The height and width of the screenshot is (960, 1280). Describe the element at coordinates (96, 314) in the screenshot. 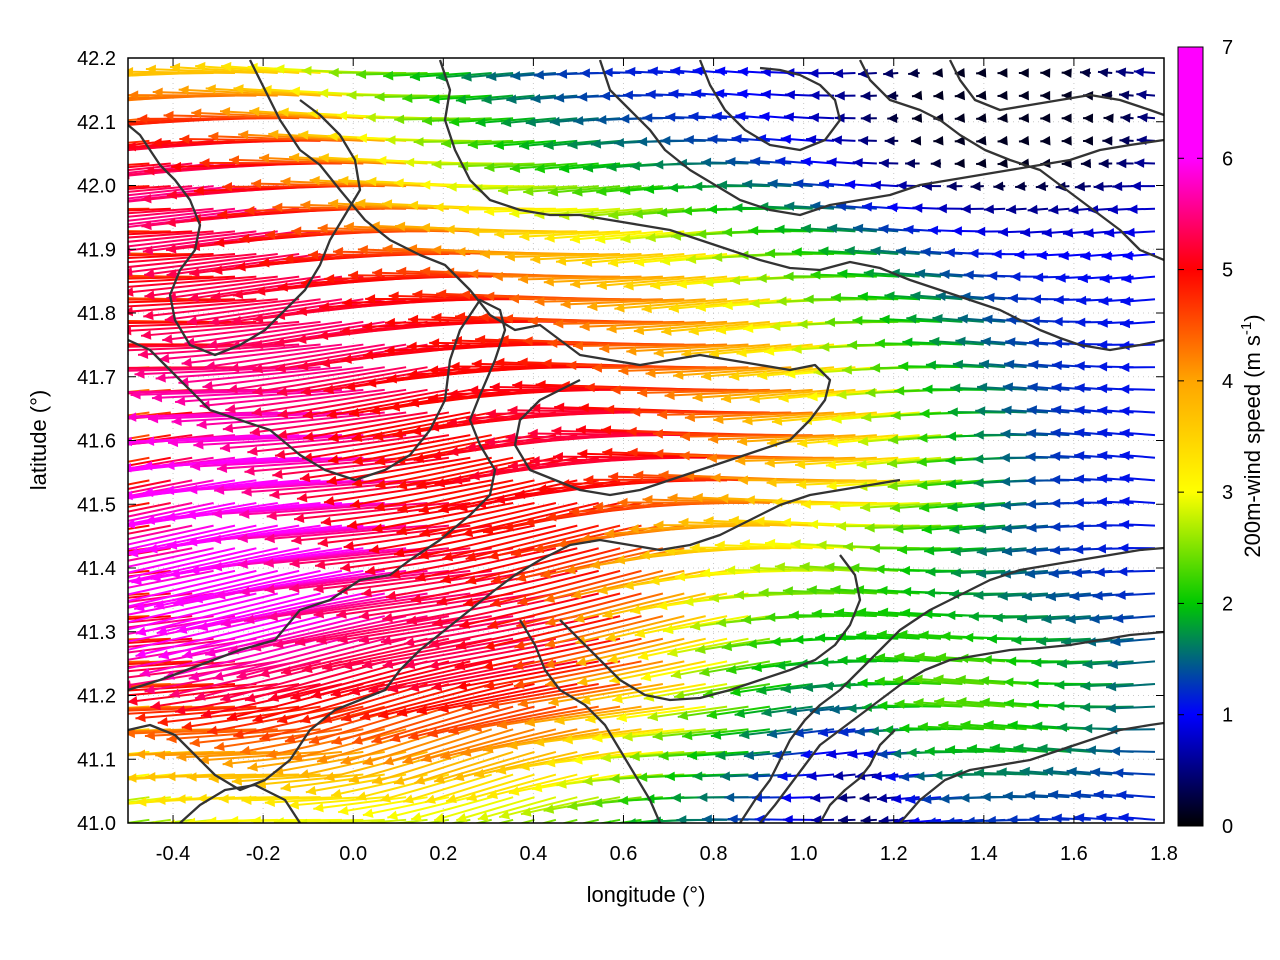

I see `y-tick-label: 41.8` at that location.